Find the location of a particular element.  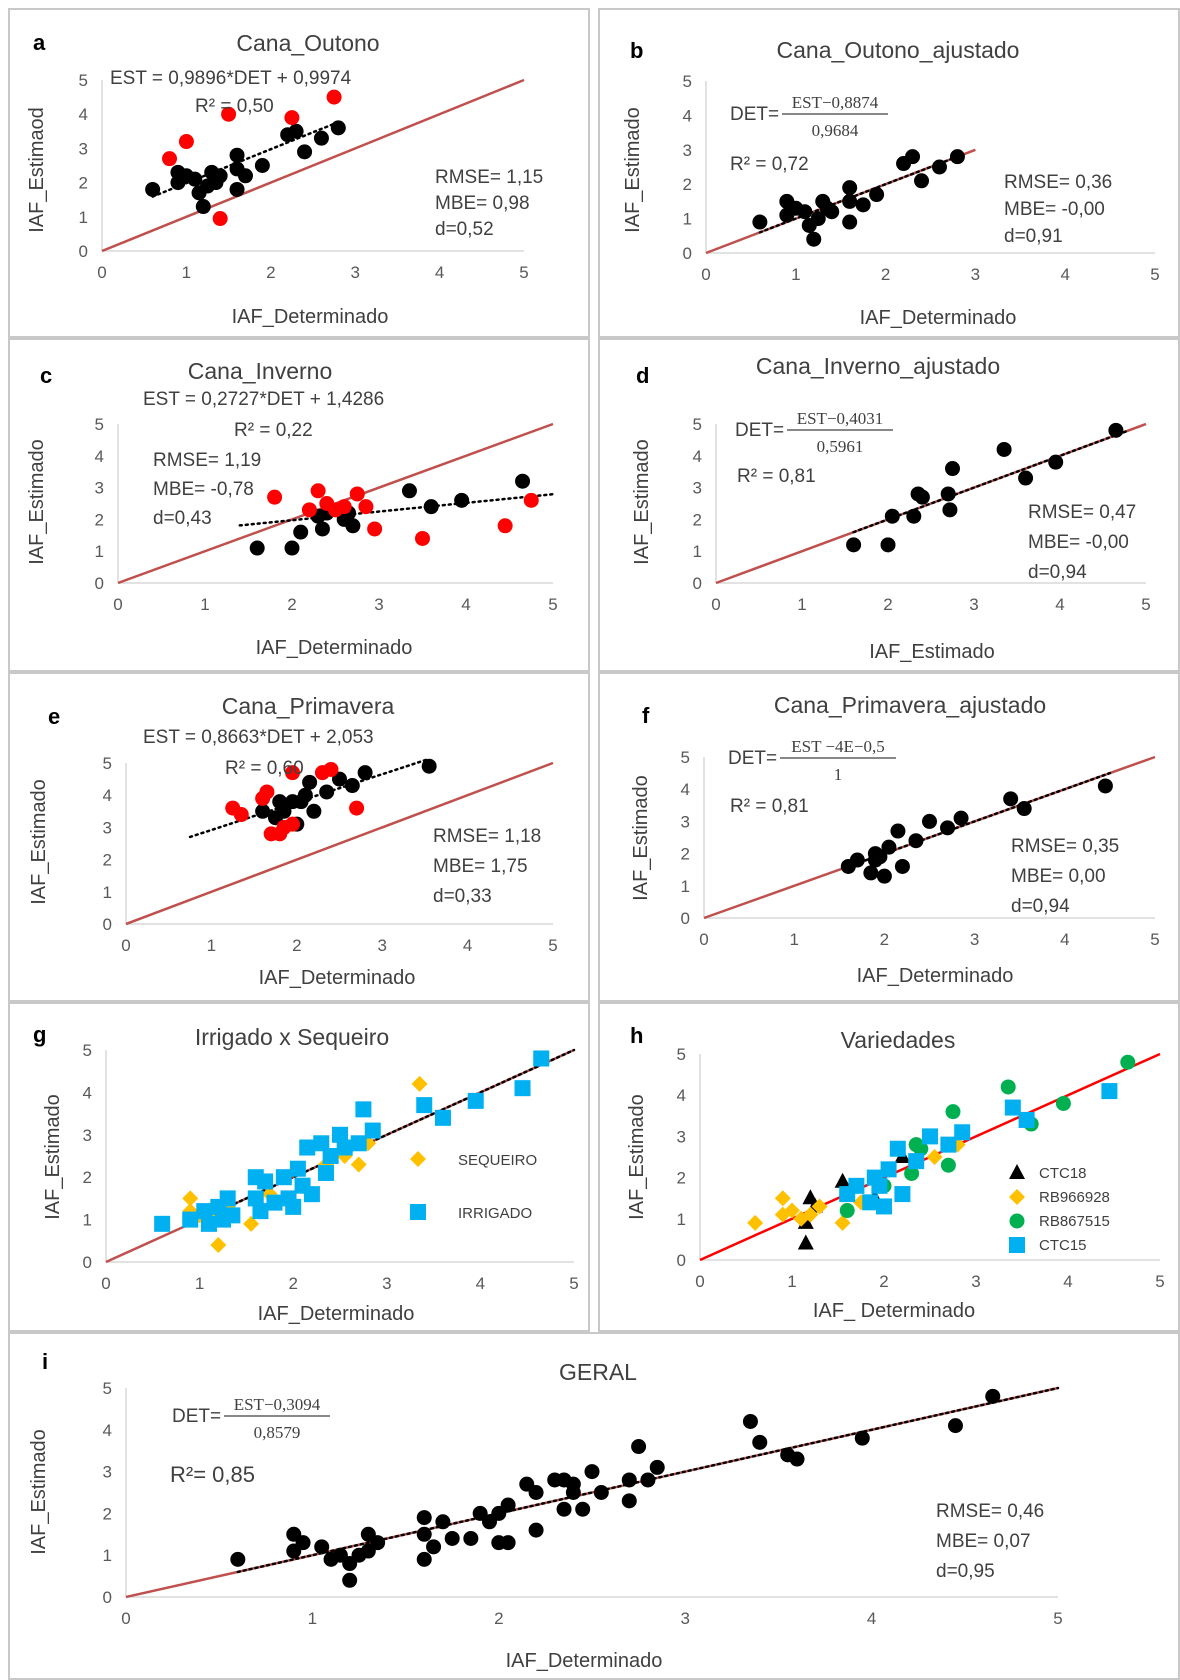

x-tick-label: 3 is located at coordinates (975, 1281).